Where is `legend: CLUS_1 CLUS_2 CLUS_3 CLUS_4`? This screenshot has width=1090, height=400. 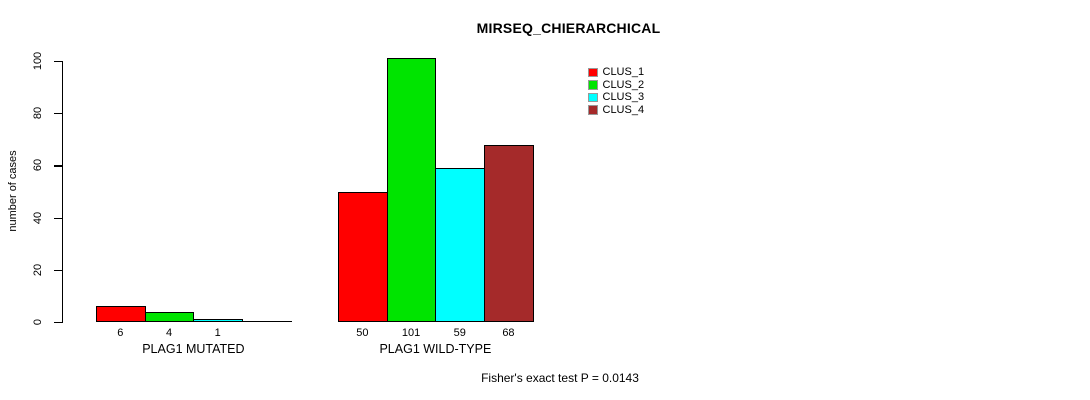
legend: CLUS_1 CLUS_2 CLUS_3 CLUS_4 is located at coordinates (616, 91).